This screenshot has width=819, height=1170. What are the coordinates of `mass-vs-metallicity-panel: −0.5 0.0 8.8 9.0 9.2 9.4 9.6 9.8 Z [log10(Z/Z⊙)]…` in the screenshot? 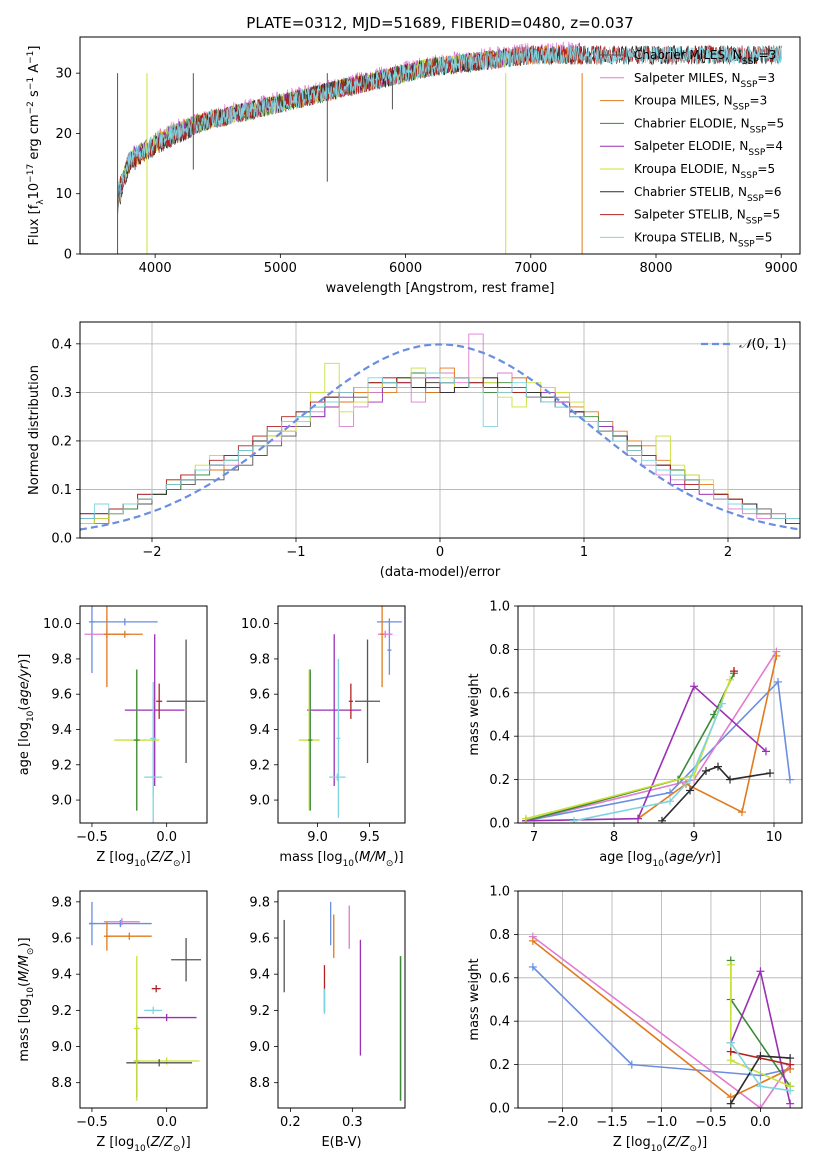 It's located at (112, 1022).